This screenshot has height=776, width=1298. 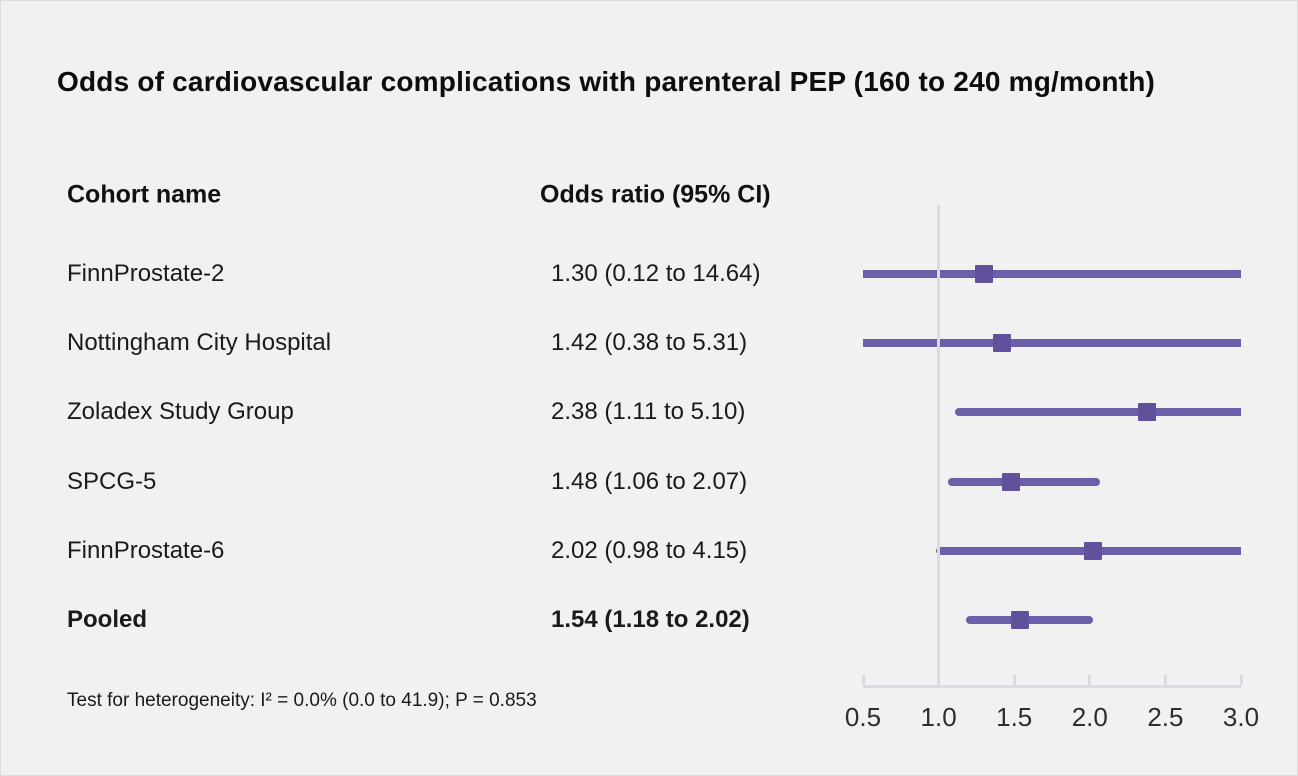 I want to click on x-axis-tick-label: 2.5, so click(x=1165, y=717).